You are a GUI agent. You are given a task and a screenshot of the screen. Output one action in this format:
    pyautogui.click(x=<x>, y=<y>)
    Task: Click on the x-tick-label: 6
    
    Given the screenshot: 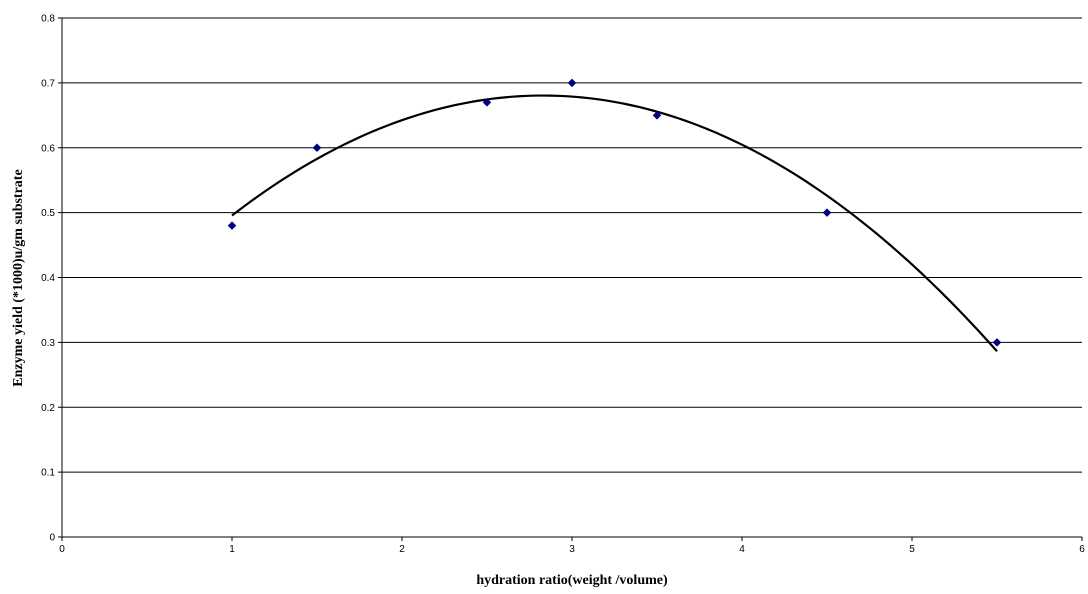 What is the action you would take?
    pyautogui.click(x=1082, y=549)
    